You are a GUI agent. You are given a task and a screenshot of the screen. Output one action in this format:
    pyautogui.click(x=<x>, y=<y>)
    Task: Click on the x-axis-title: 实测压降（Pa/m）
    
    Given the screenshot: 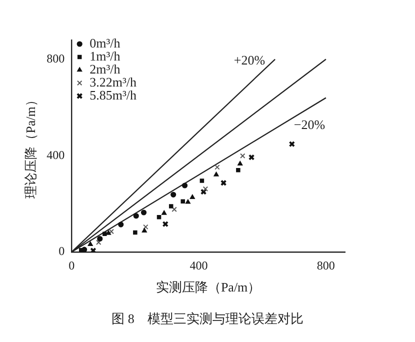 What is the action you would take?
    pyautogui.click(x=208, y=287)
    